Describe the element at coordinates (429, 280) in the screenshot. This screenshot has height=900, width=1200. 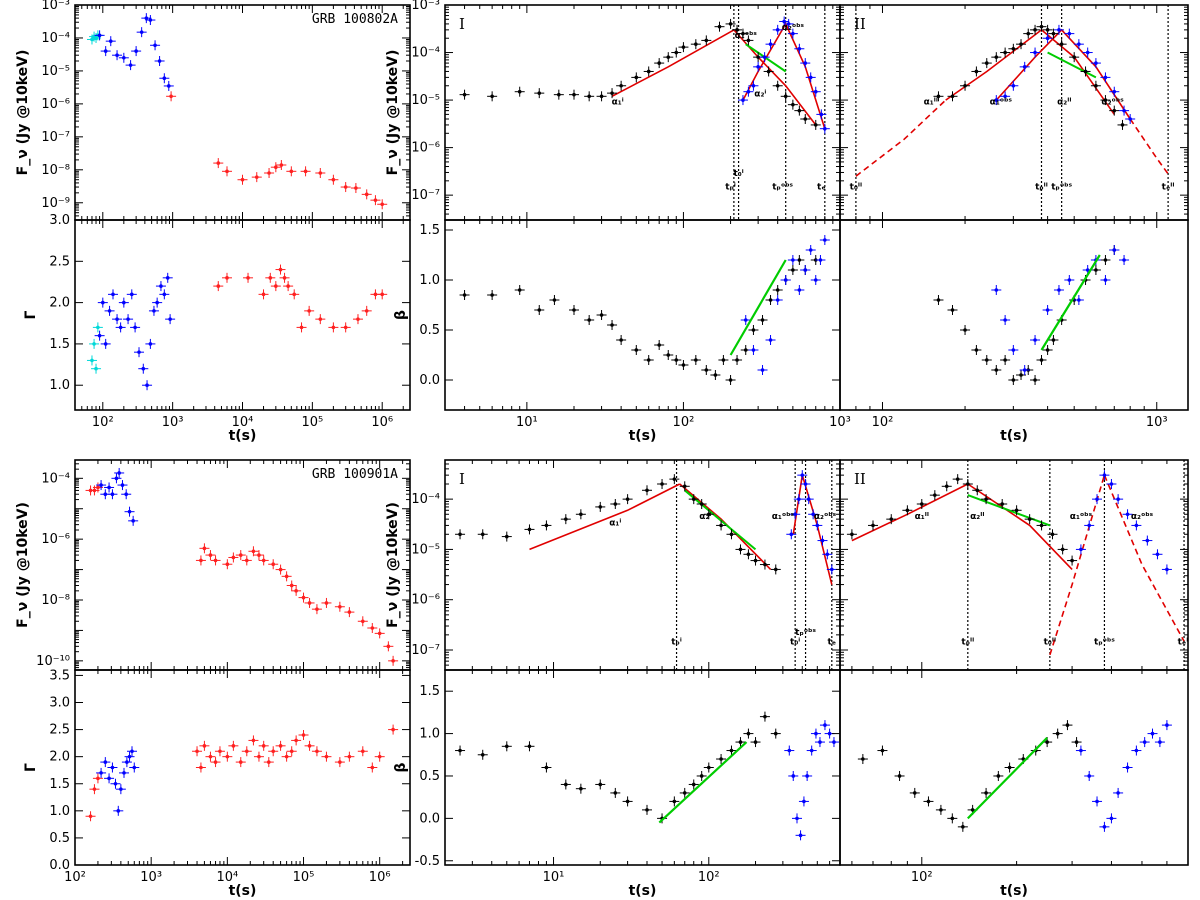
I see `y-tick-label: 1.0` at that location.